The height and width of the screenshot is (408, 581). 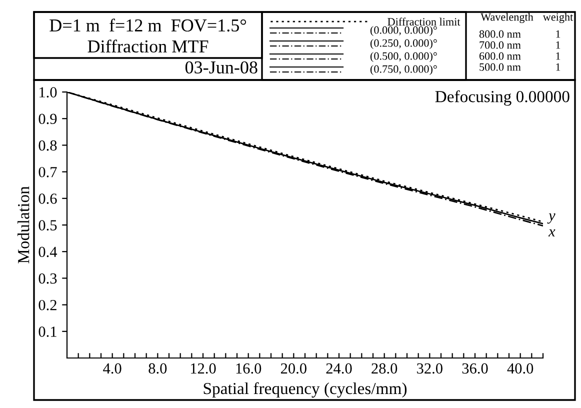 What do you see at coordinates (429, 368) in the screenshot?
I see `x-tick-label: 32.0` at bounding box center [429, 368].